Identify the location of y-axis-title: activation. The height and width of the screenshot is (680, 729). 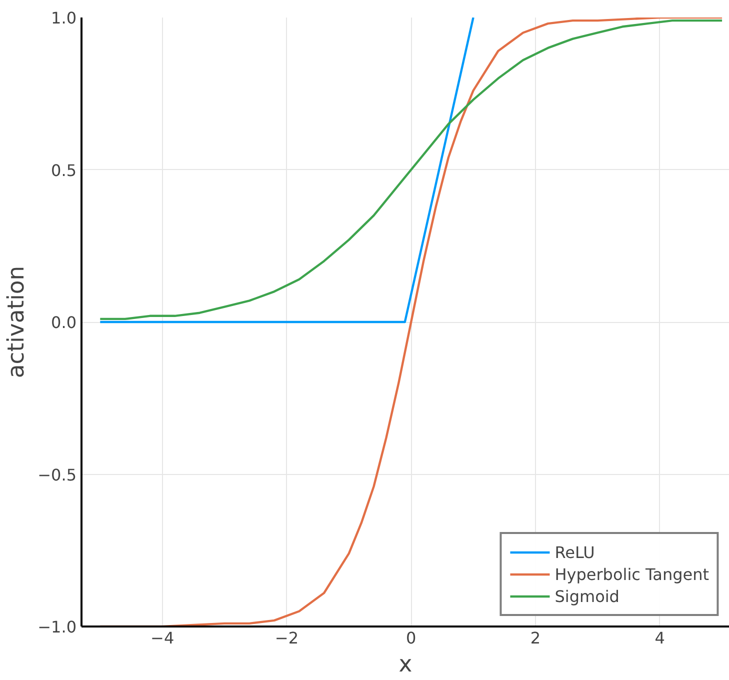
(17, 322).